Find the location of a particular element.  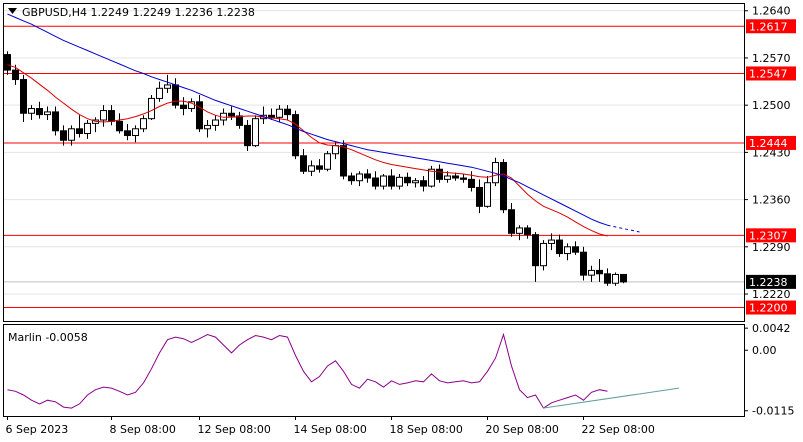

current-price-text: 1.2238 is located at coordinates (768, 282).